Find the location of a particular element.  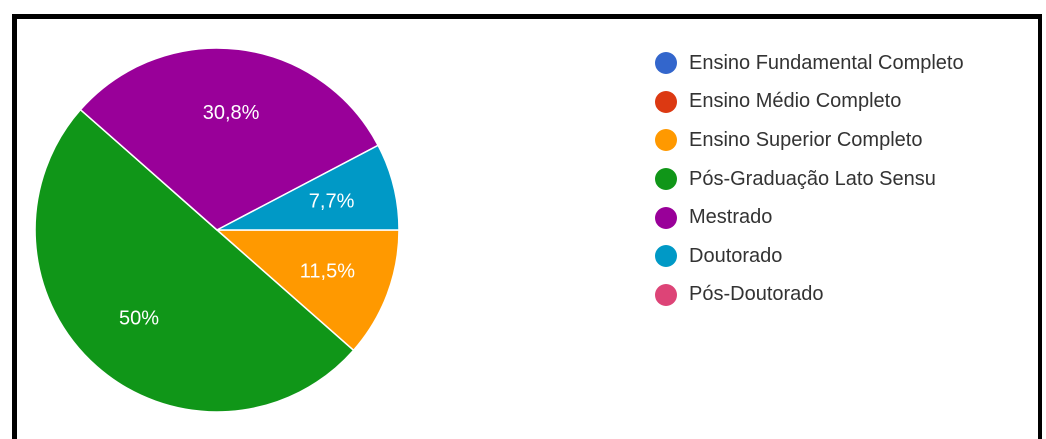

slice-value-label: 30,8% is located at coordinates (231, 113).